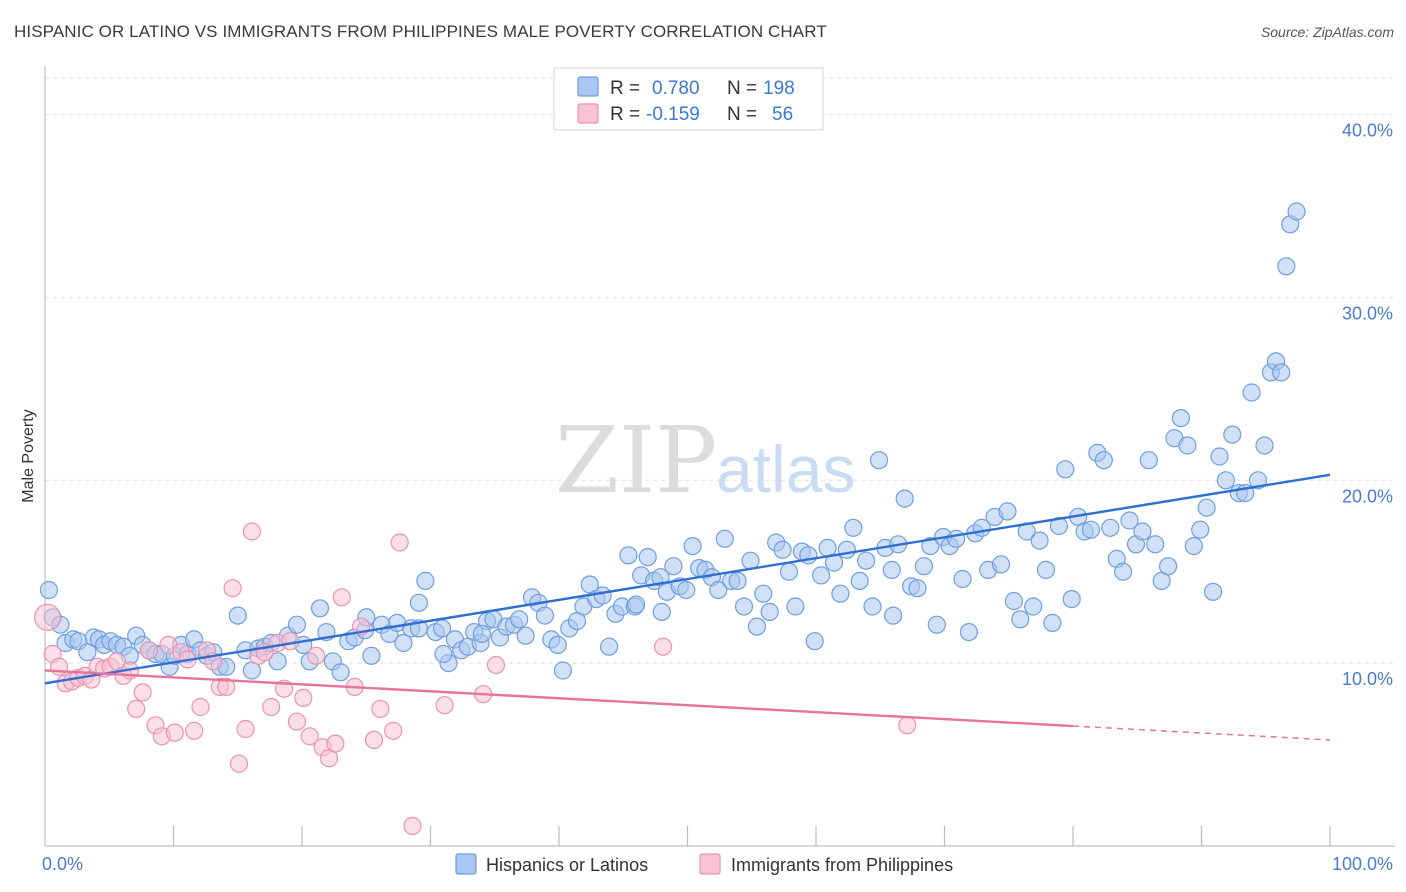  Describe the element at coordinates (62, 864) in the screenshot. I see `x-tick-label: 0.0%` at that location.